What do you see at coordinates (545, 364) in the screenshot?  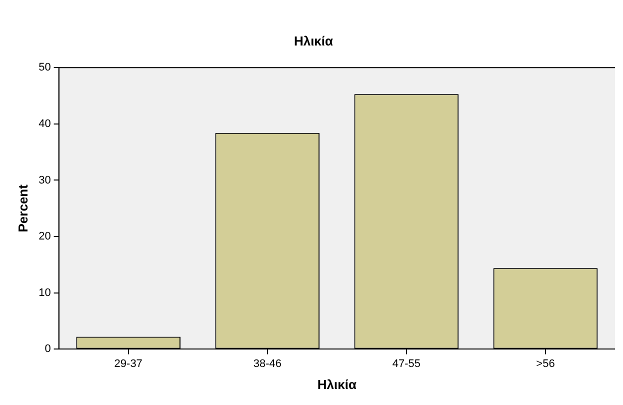 I see `x-tick-label: >56` at bounding box center [545, 364].